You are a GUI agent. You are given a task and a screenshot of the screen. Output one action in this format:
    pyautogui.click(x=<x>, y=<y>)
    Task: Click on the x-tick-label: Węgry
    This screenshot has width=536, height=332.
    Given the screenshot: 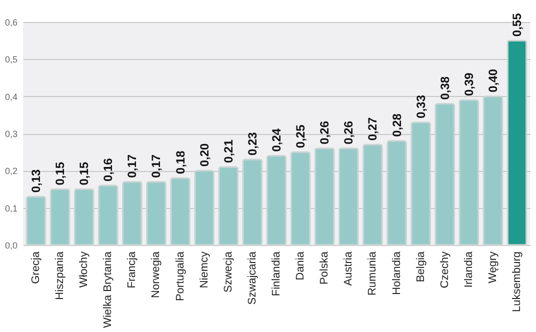 What is the action you would take?
    pyautogui.click(x=492, y=267)
    